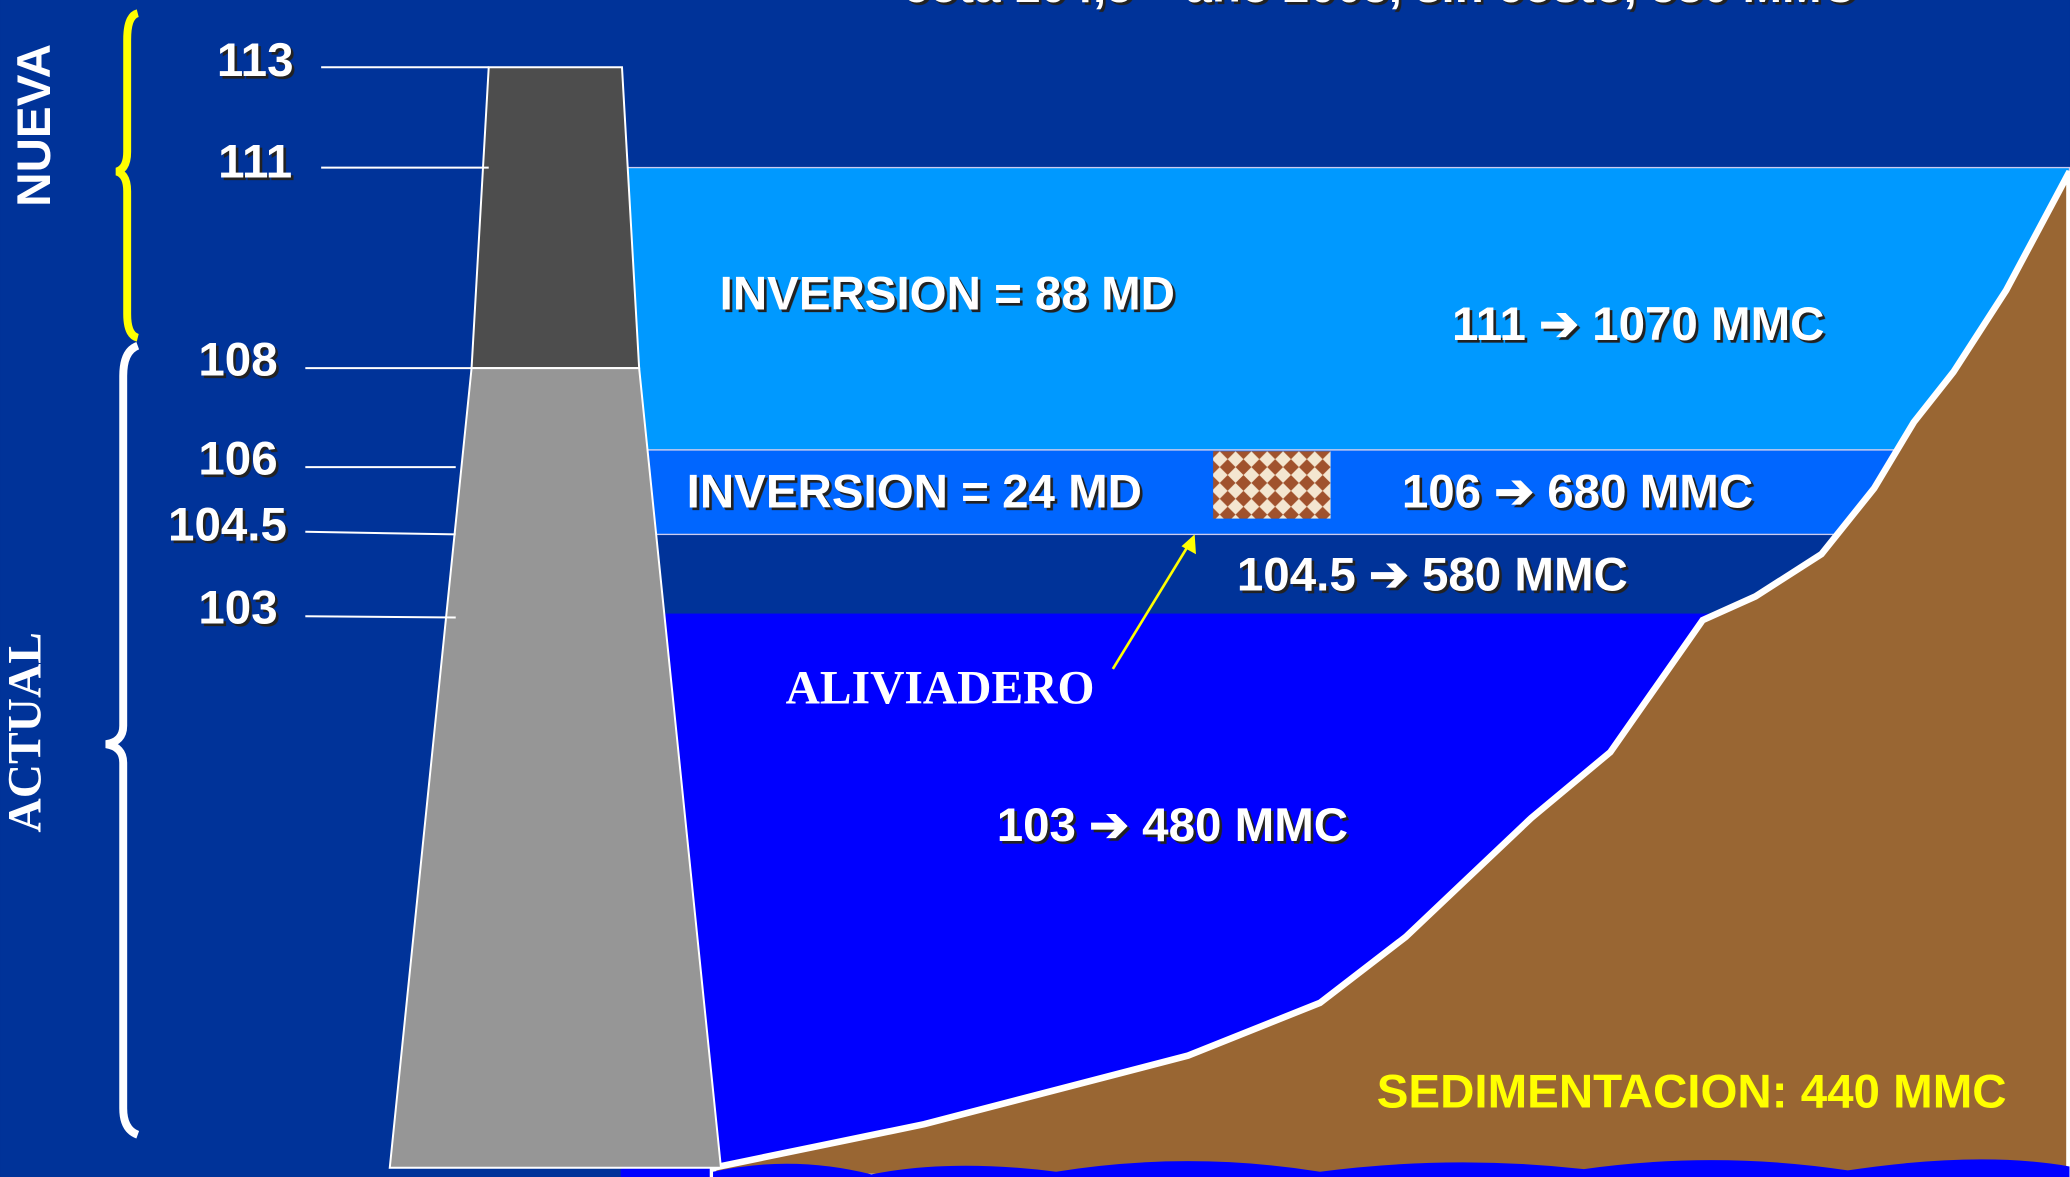 The width and height of the screenshot is (2070, 1177). Describe the element at coordinates (255, 161) in the screenshot. I see `level-label: 111` at that location.